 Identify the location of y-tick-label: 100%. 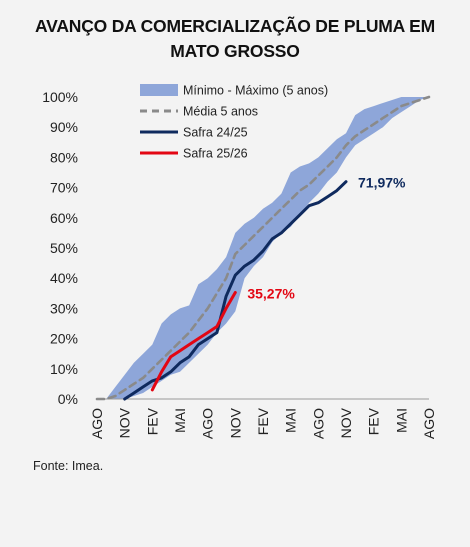
(60, 97).